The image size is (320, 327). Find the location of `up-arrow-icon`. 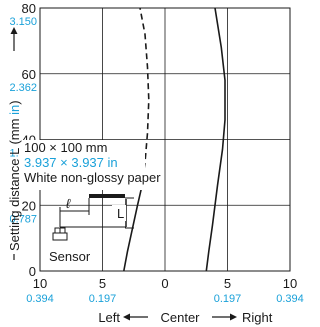

up-arrow-icon is located at coordinates (14, 30).